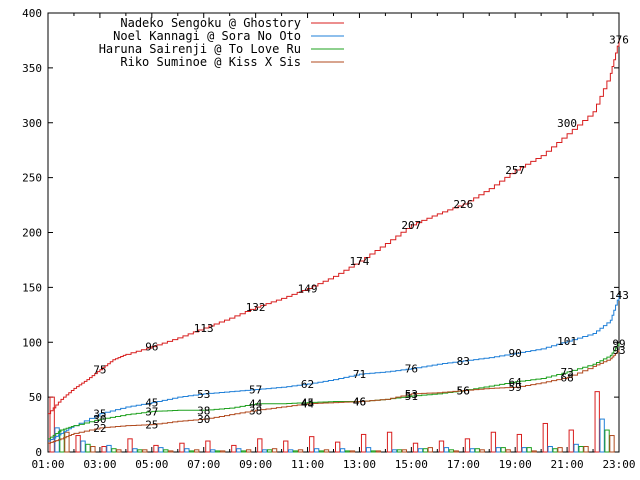 This screenshot has height=480, width=640. I want to click on data-label: 143, so click(619, 295).